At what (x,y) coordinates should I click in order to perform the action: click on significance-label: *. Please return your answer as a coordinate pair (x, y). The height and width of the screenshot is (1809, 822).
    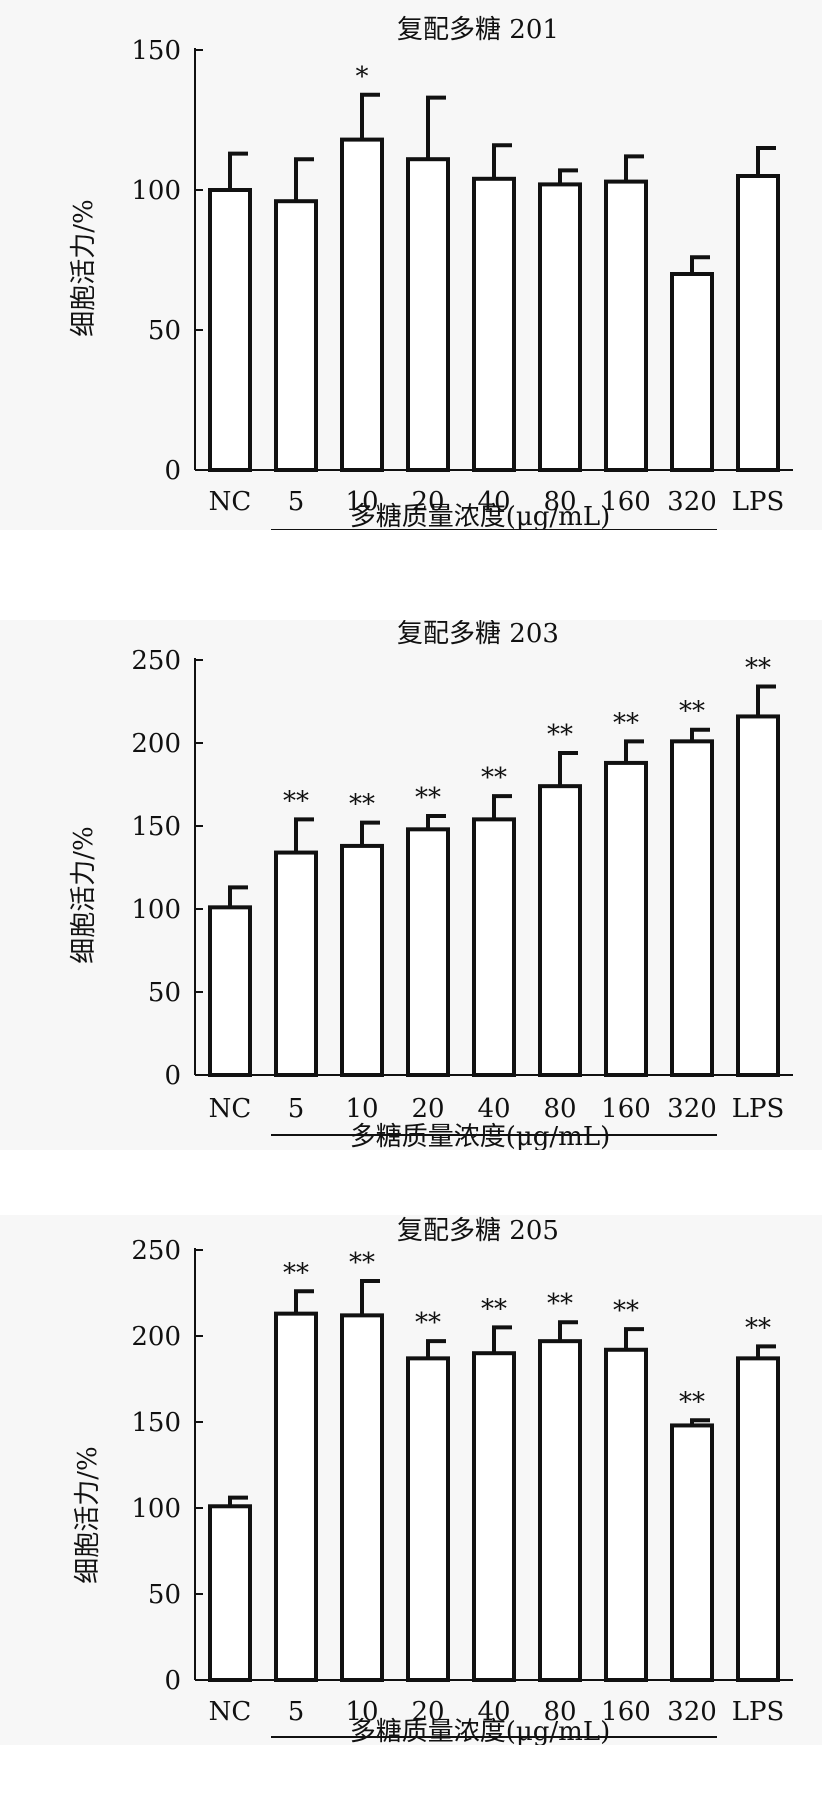
    Looking at the image, I should click on (362, 77).